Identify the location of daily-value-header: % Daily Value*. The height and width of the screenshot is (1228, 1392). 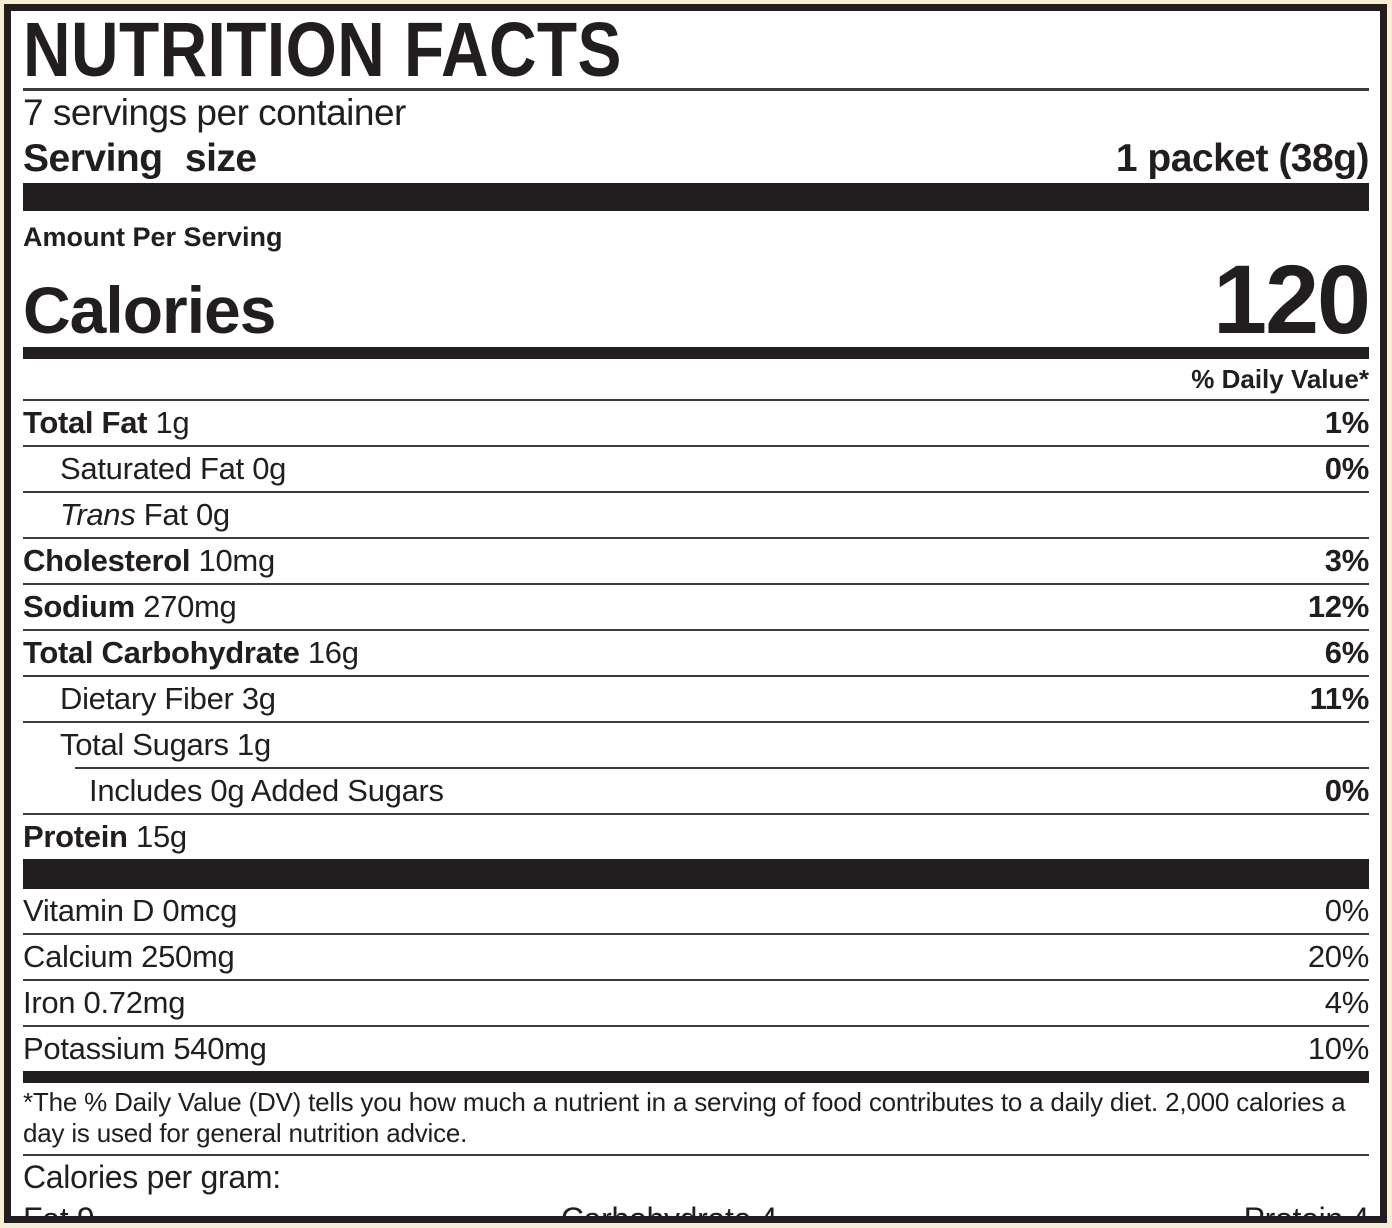
(1280, 378).